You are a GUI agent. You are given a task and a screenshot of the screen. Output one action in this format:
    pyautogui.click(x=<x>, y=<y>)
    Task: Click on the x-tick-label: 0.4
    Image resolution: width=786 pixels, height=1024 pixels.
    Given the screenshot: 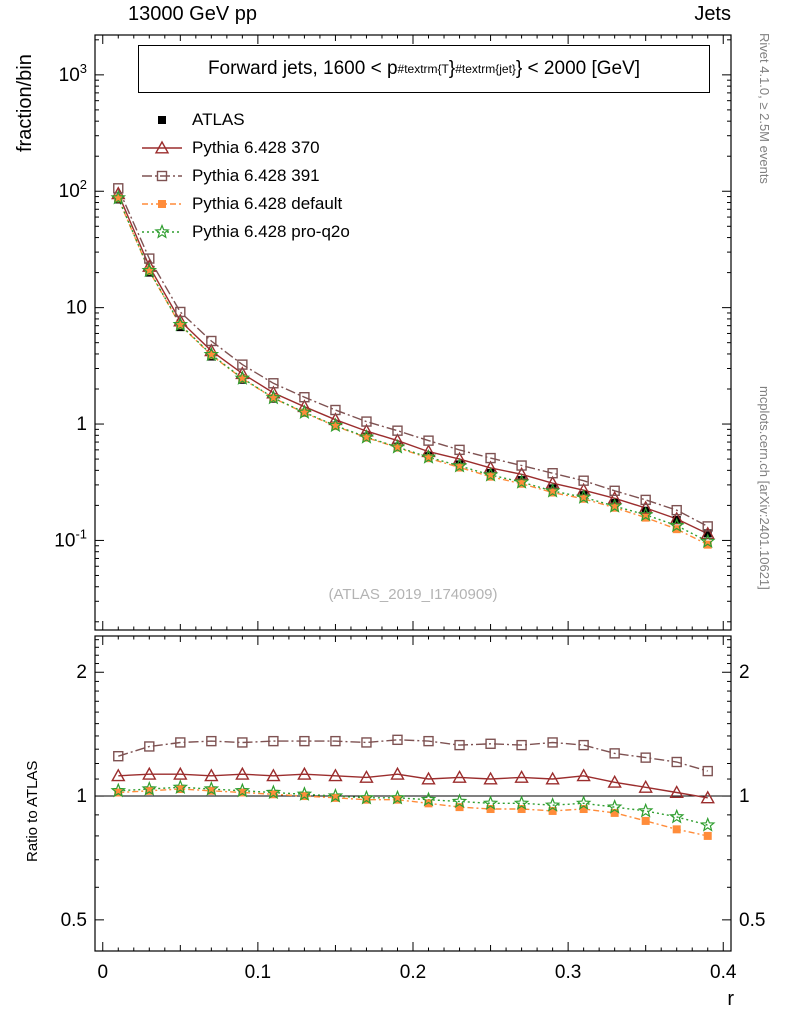 What is the action you would take?
    pyautogui.click(x=723, y=972)
    